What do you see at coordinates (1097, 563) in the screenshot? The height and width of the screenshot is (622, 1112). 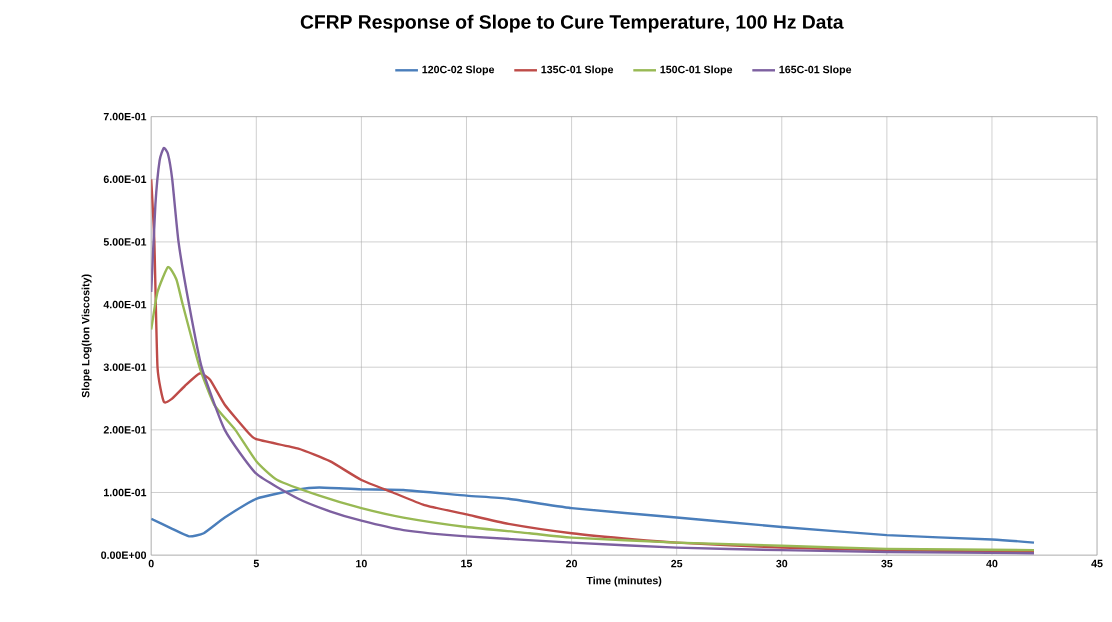 I see `x-tick-label: 45` at bounding box center [1097, 563].